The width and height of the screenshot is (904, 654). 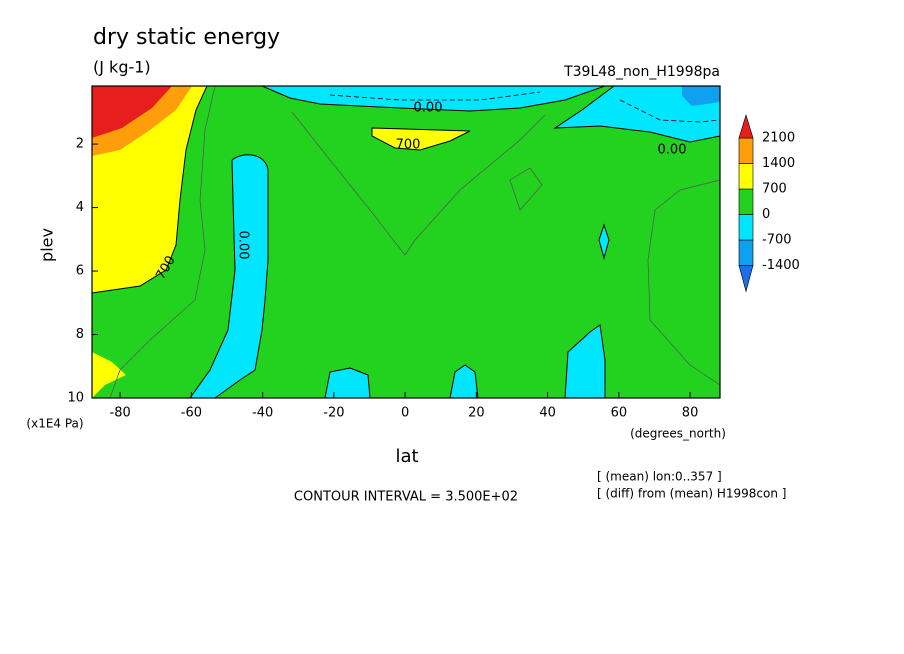 I want to click on y-tick-label: 6, so click(x=80, y=271).